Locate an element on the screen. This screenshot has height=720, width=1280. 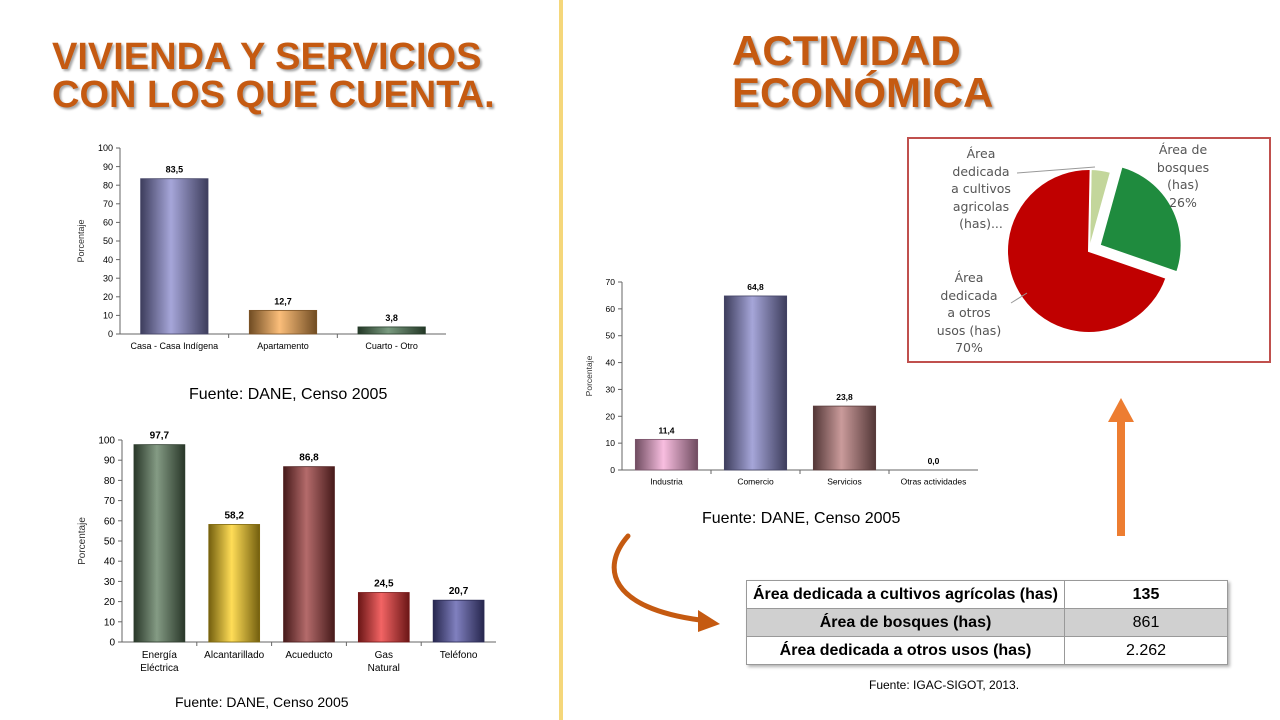
bar-value-label: 24,5 is located at coordinates (384, 584).